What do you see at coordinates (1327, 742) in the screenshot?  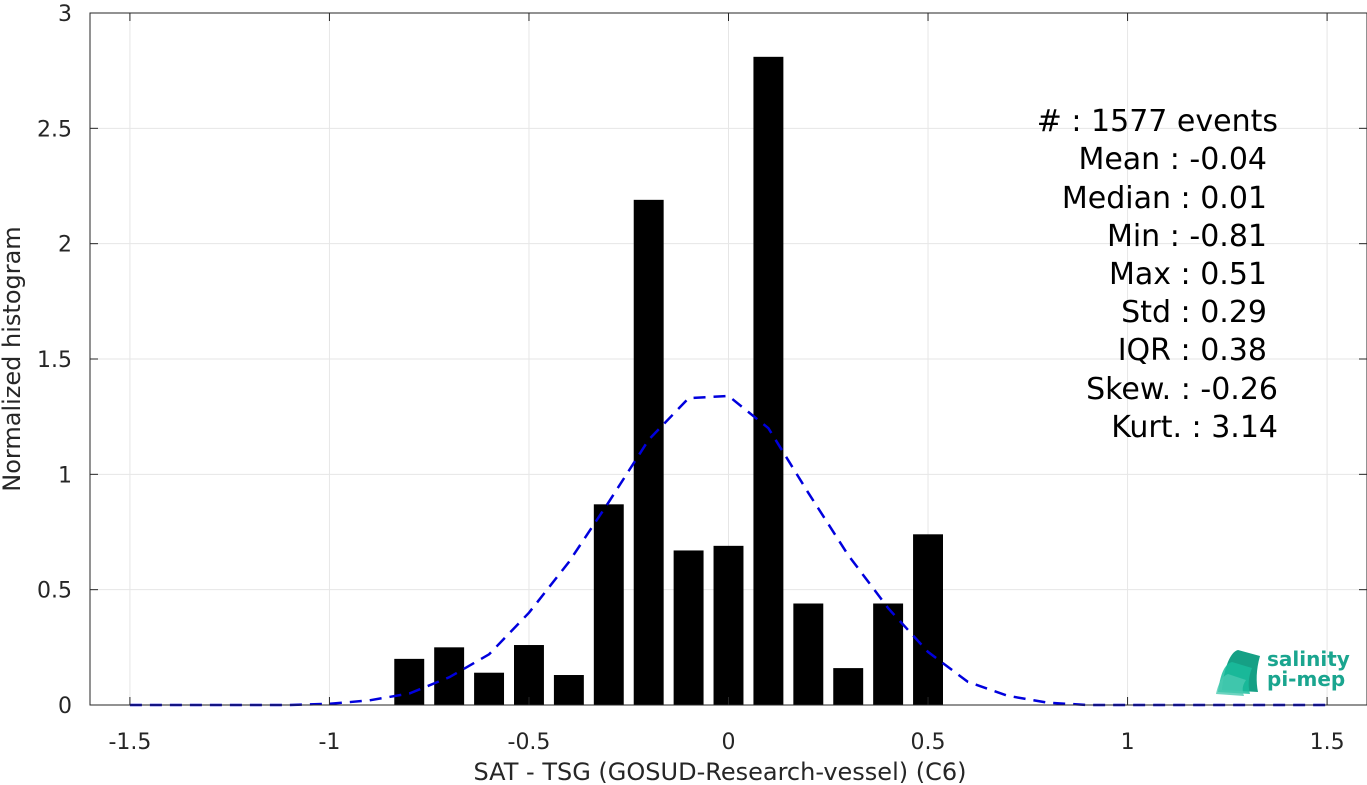 I see `x-tick-label: 1.5` at bounding box center [1327, 742].